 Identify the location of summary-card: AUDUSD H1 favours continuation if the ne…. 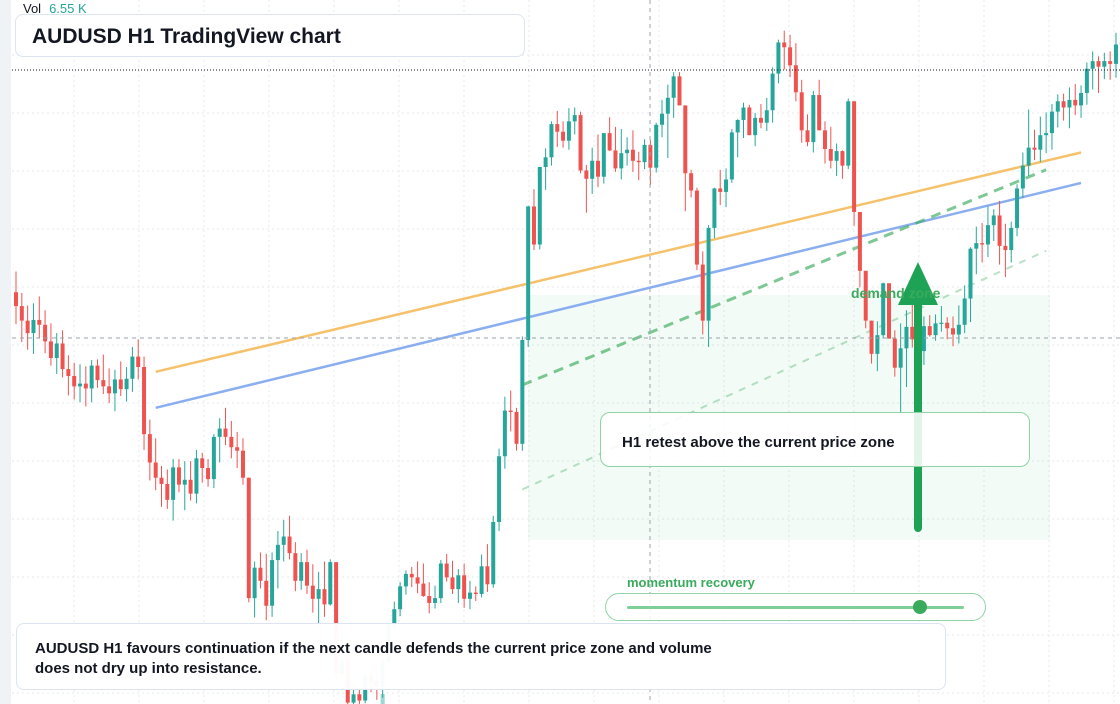
(481, 656).